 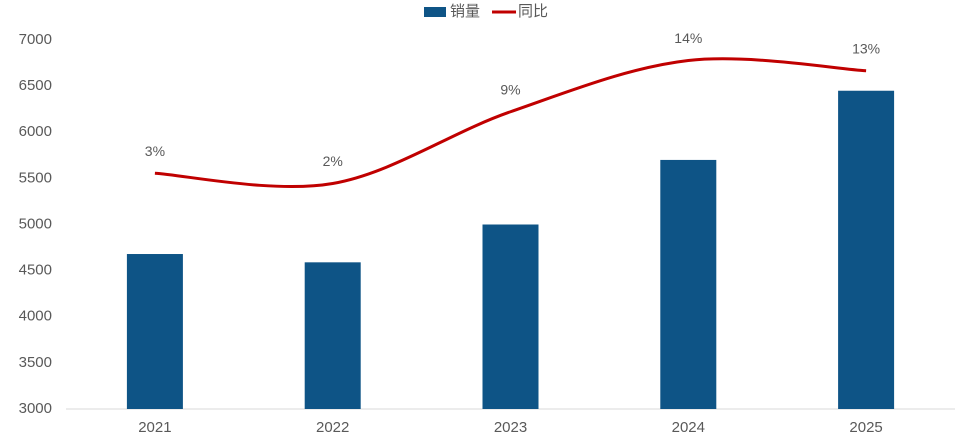 What do you see at coordinates (510, 427) in the screenshot?
I see `x-tick-label: 2023` at bounding box center [510, 427].